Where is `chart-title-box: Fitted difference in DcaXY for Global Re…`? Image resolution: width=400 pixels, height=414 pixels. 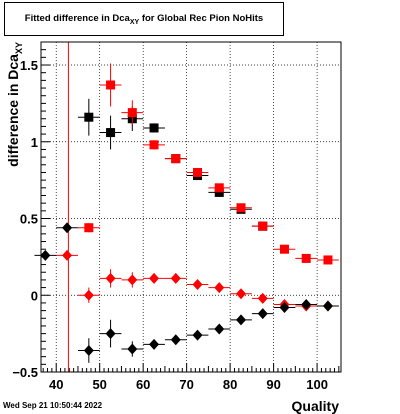 chart-title-box: Fitted difference in DcaXY for Global Re… is located at coordinates (144, 19).